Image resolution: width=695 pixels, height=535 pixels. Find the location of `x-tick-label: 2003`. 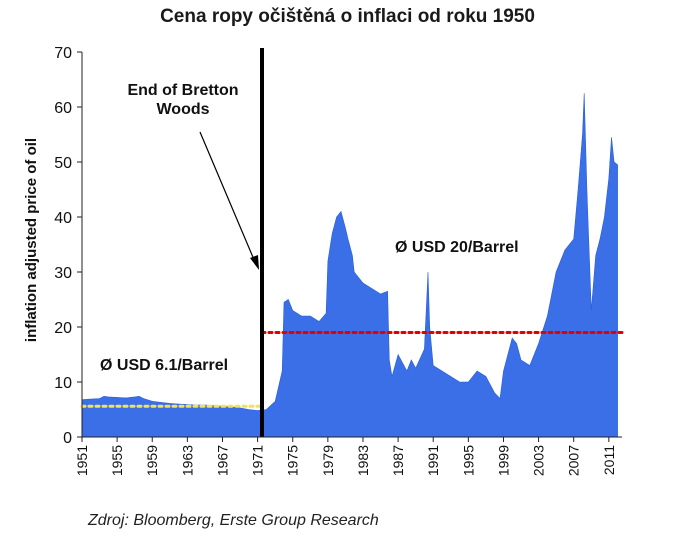

x-tick-label: 2003 is located at coordinates (539, 460).